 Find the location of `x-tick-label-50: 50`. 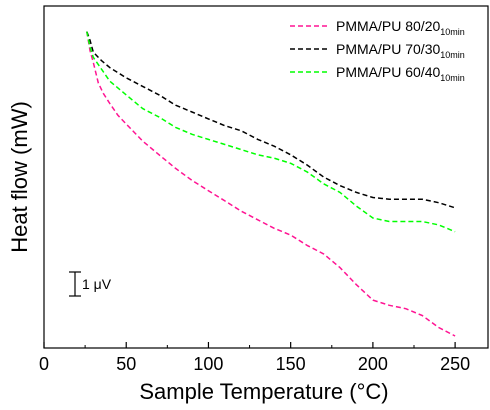

x-tick-label-50: 50 is located at coordinates (126, 364).